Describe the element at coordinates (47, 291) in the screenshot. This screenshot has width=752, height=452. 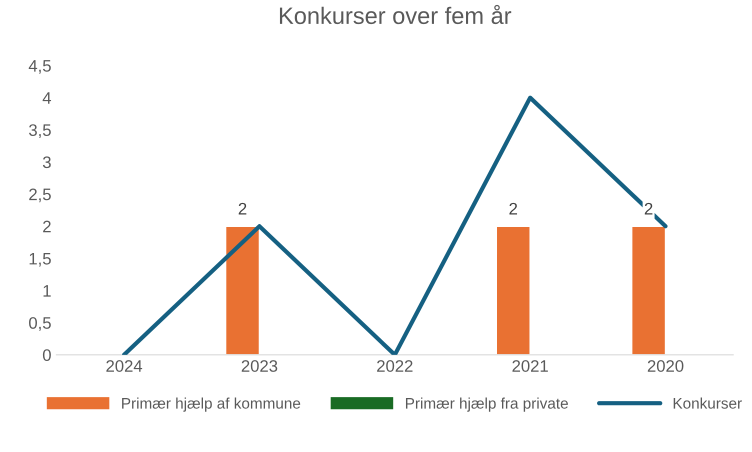
I see `y-tick-label: 1` at that location.